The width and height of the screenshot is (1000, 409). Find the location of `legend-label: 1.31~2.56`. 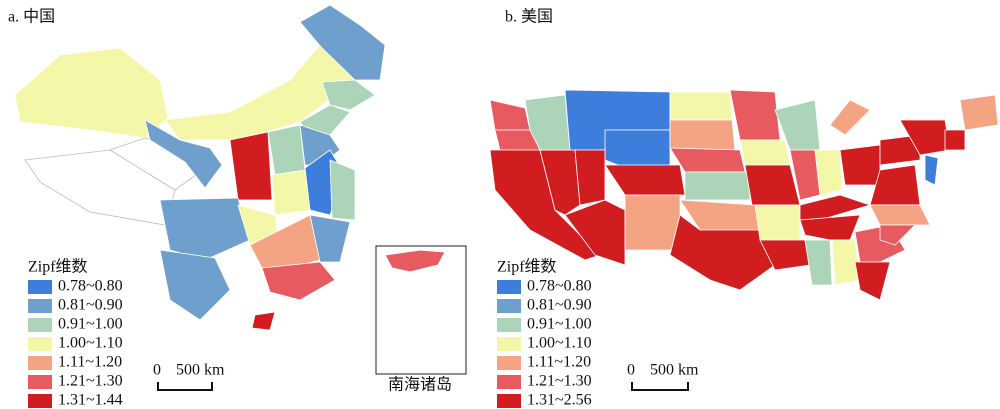

legend-label: 1.31~2.56 is located at coordinates (559, 400).